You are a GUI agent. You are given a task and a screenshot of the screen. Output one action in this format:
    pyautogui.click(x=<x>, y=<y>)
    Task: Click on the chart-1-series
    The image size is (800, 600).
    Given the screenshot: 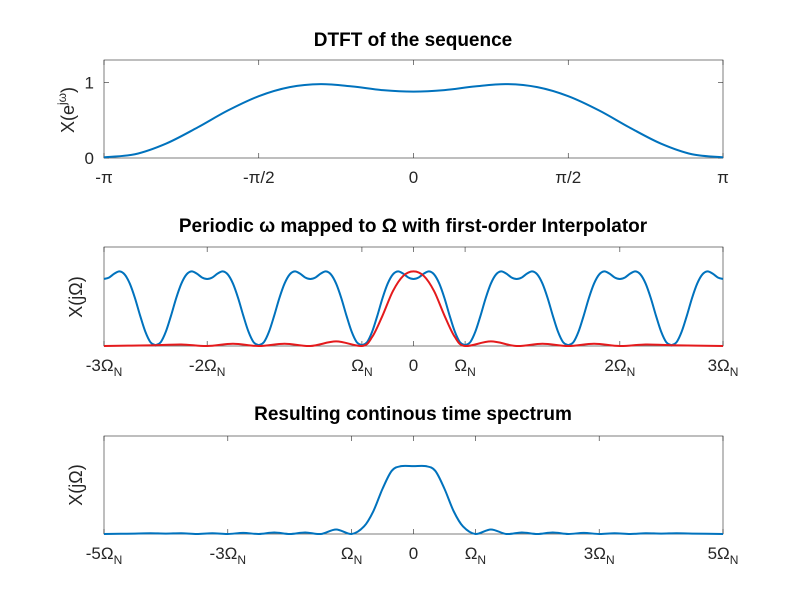 What is the action you would take?
    pyautogui.click(x=413, y=121)
    